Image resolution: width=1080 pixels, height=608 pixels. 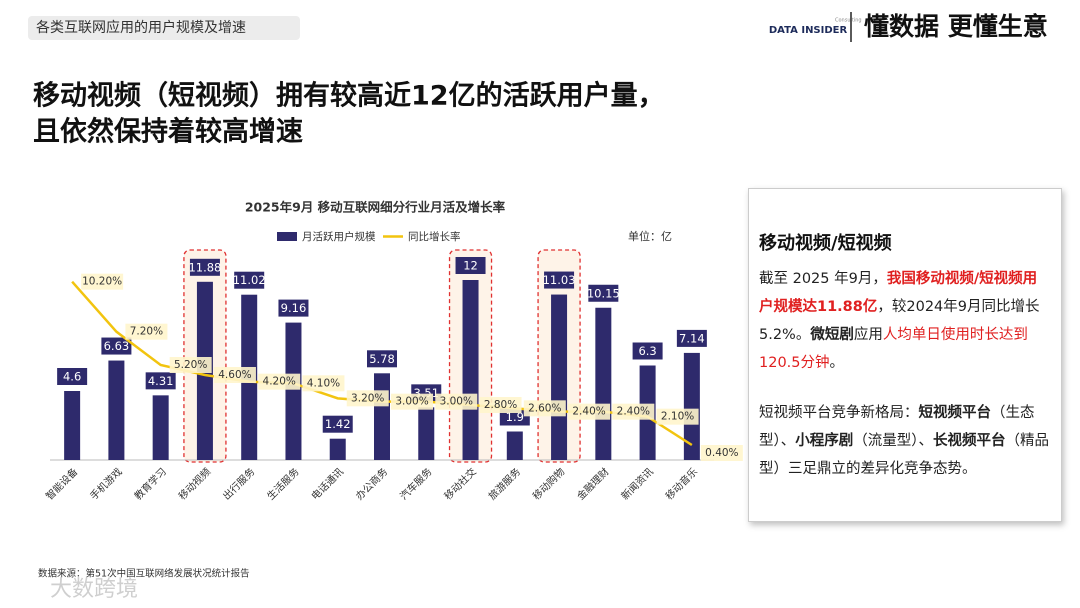 I want to click on bar-value-label: 4.31, so click(x=161, y=381).